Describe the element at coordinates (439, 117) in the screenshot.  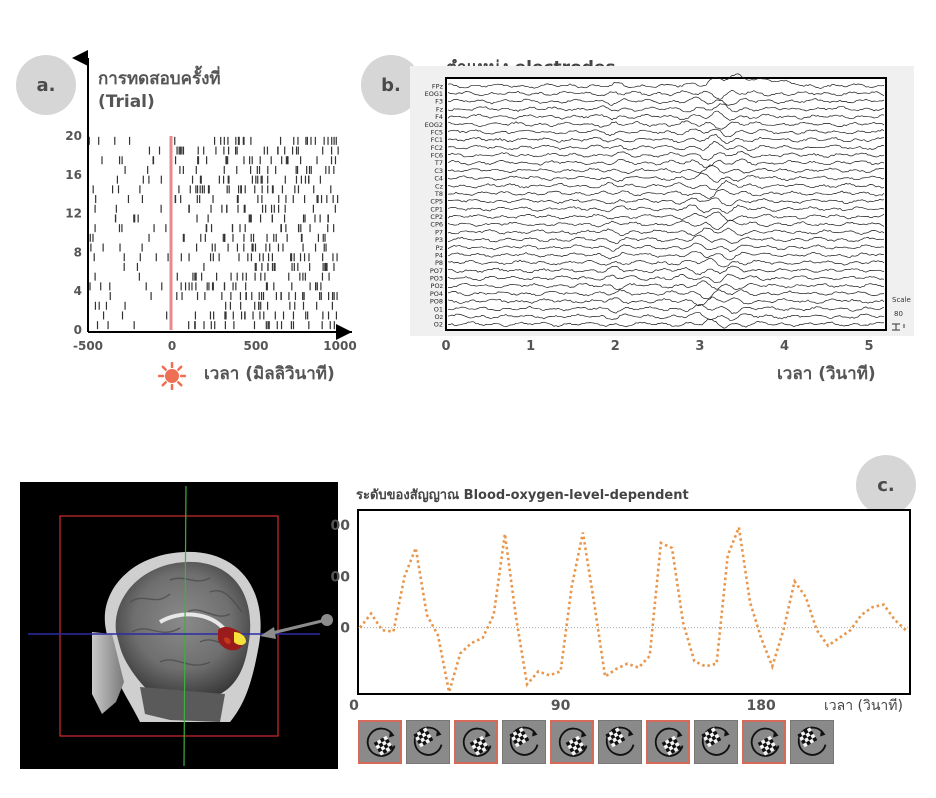
I see `eeg-channel-label: F4` at that location.